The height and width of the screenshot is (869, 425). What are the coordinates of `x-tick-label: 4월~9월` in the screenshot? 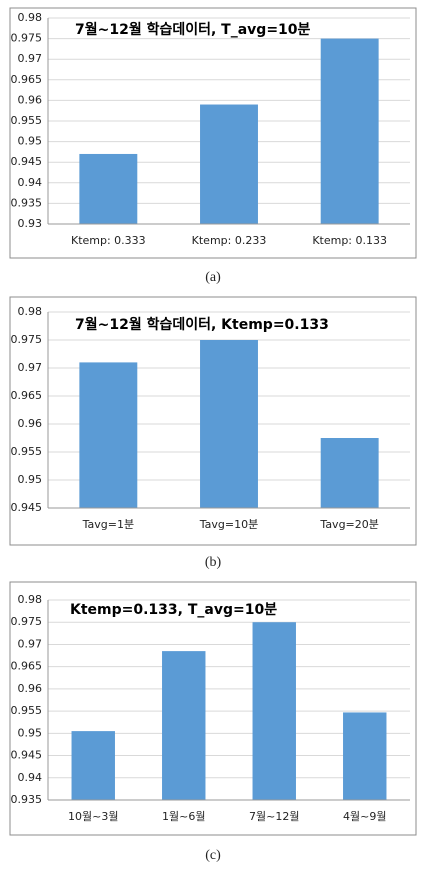 It's located at (364, 816).